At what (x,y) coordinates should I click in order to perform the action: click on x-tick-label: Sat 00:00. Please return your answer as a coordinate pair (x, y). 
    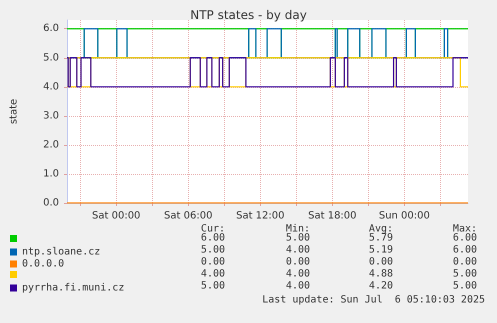
    Looking at the image, I should click on (116, 216).